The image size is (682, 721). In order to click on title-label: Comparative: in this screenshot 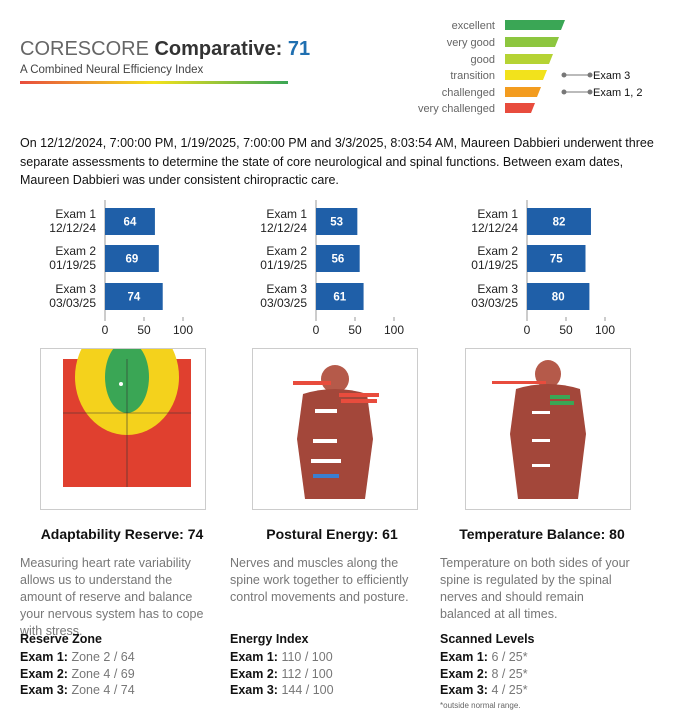, I will do `click(218, 49)`.